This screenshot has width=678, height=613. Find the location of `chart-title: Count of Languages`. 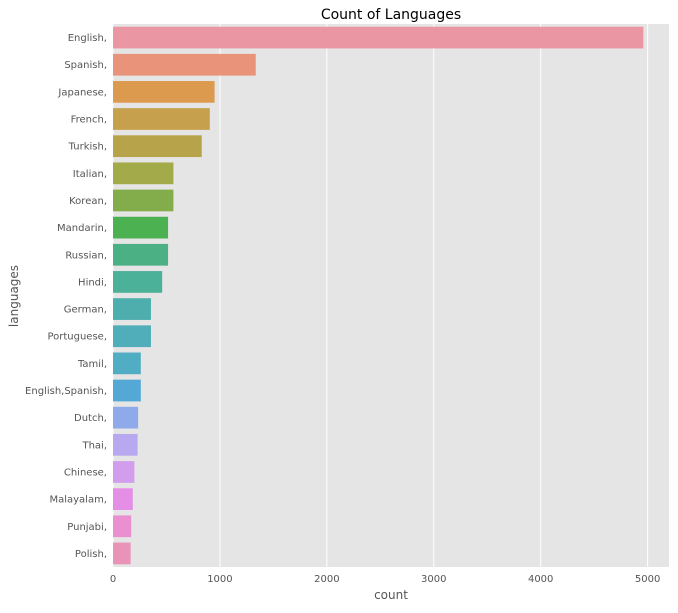

chart-title: Count of Languages is located at coordinates (391, 15).